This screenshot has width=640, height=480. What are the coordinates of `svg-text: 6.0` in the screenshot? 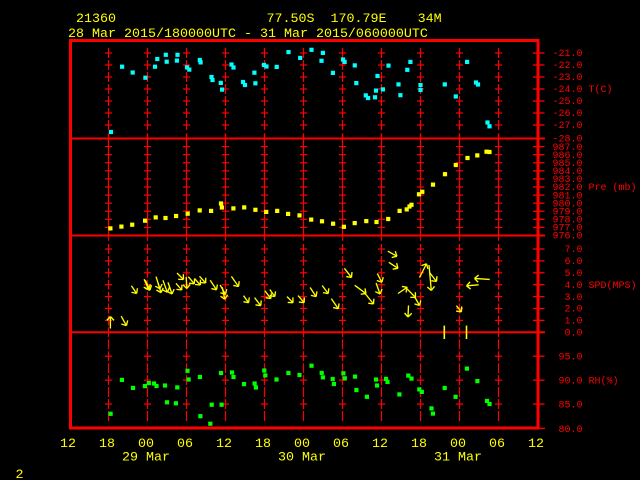 It's located at (573, 262).